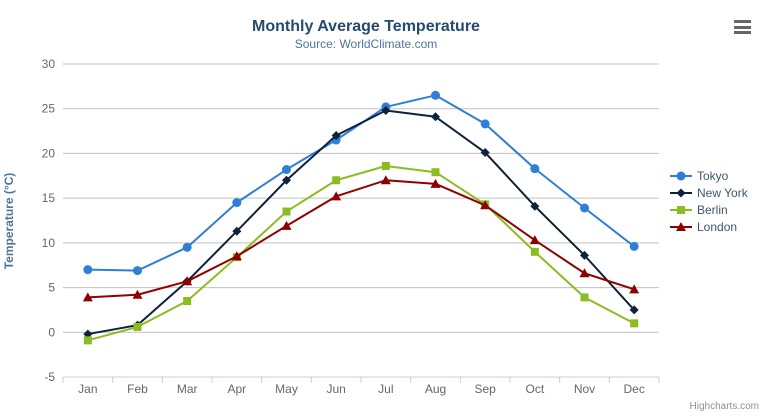  Describe the element at coordinates (87, 389) in the screenshot. I see `x-axis-tick-label: Jan` at that location.